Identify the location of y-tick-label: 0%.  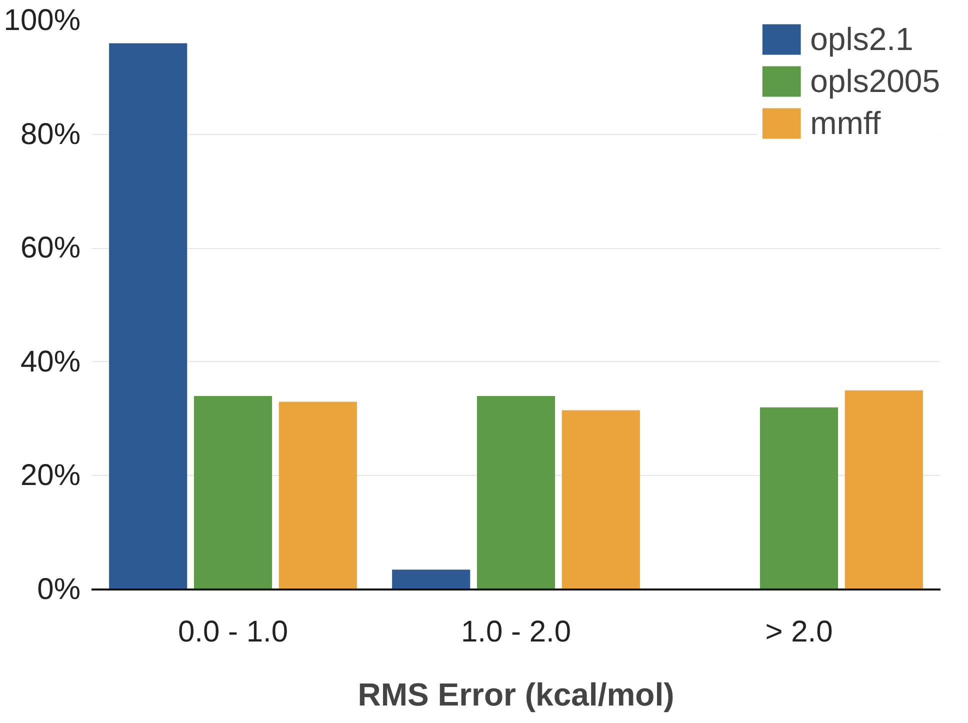
(58, 589).